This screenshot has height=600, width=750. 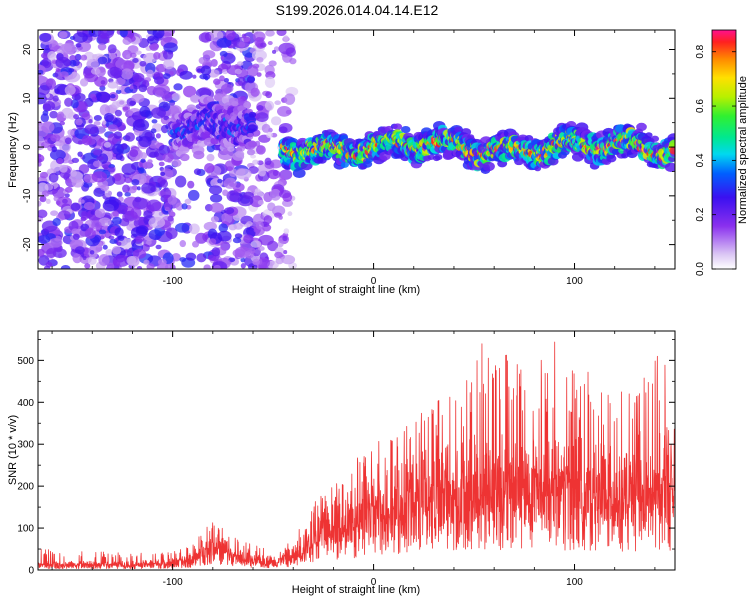 I want to click on colorbar-label: Normalized spectral amplitude, so click(x=743, y=150).